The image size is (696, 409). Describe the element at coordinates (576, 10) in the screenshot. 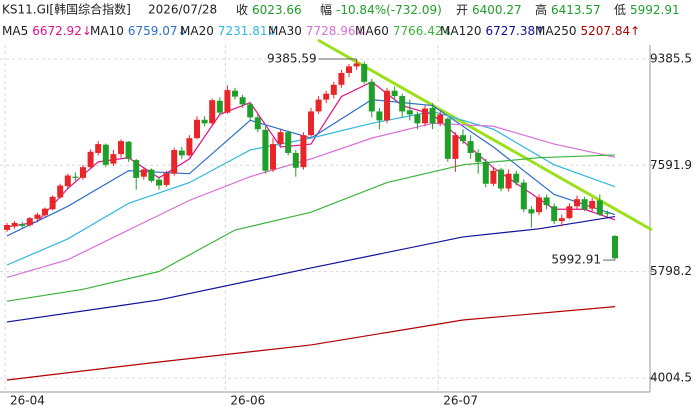

I see `field-value: 6413.57` at that location.